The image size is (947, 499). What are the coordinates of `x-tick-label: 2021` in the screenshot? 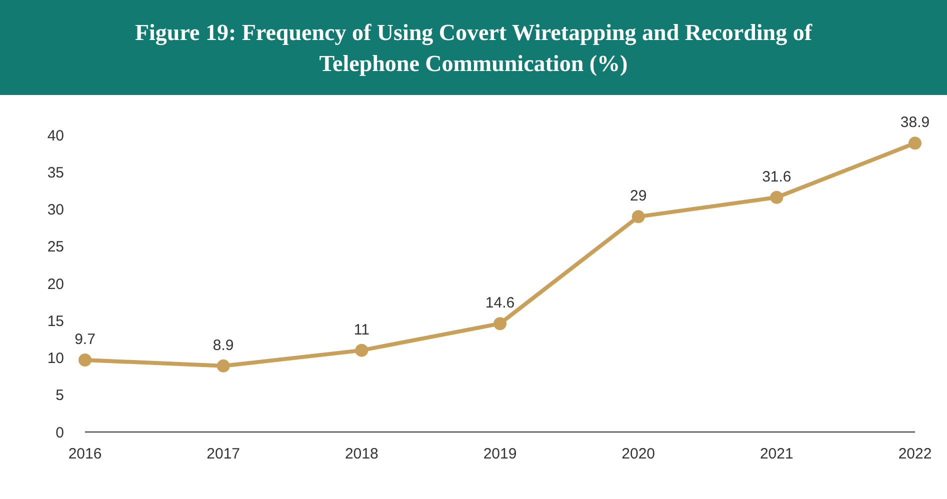 It's located at (777, 454).